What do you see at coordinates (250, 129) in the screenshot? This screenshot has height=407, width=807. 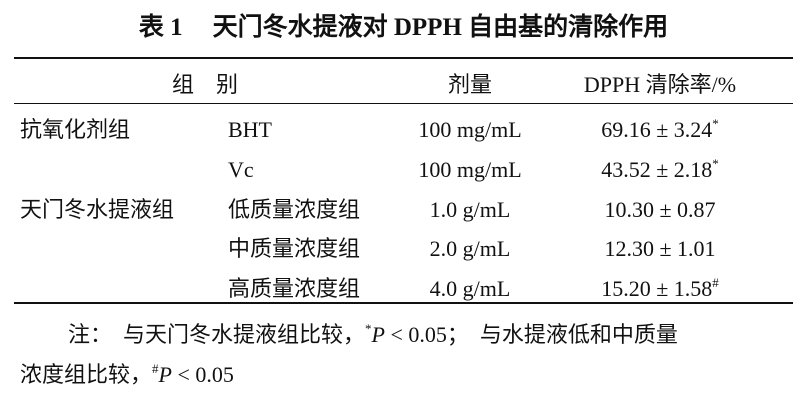 I see `item-name: BHT` at bounding box center [250, 129].